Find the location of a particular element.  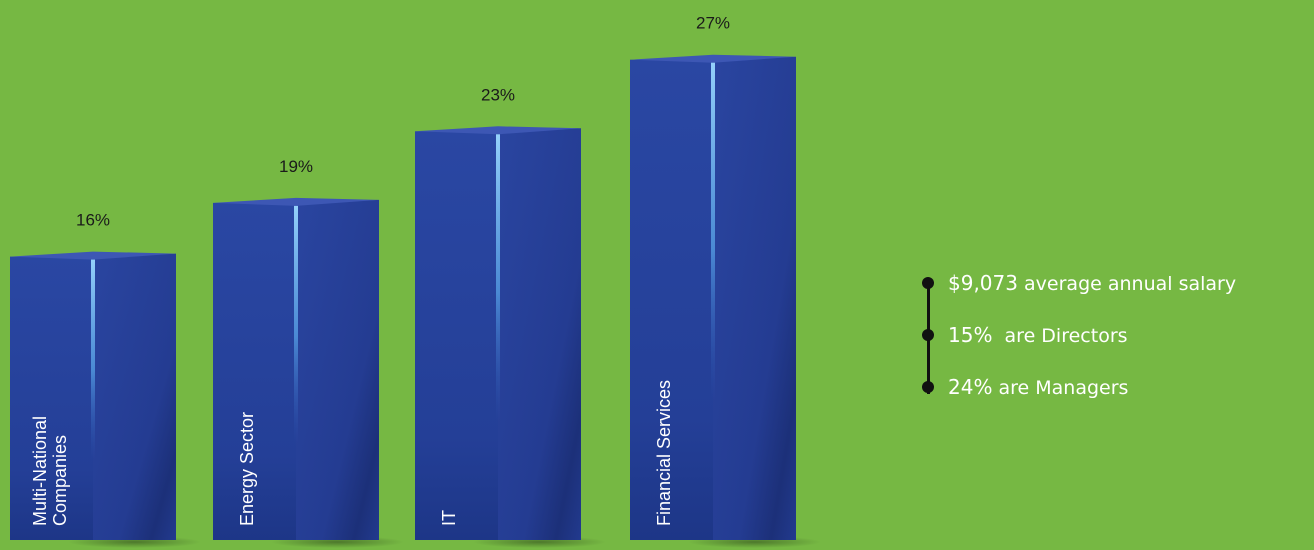

bar-group: 27% Financial Services is located at coordinates (725, 281).